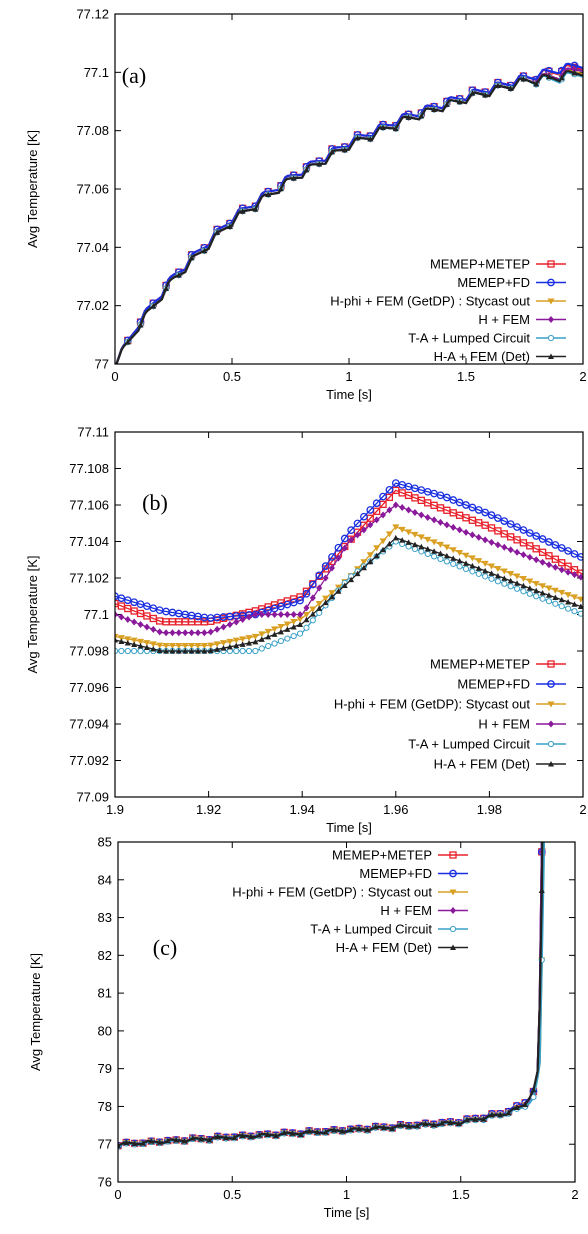  I want to click on series-line, so click(349, 556).